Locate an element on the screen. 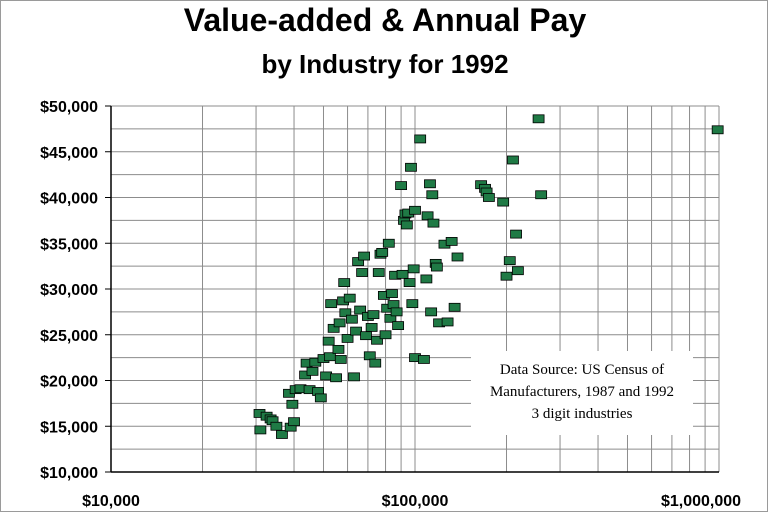 The height and width of the screenshot is (513, 768). x-tick-label: $1,000,000 is located at coordinates (701, 501).